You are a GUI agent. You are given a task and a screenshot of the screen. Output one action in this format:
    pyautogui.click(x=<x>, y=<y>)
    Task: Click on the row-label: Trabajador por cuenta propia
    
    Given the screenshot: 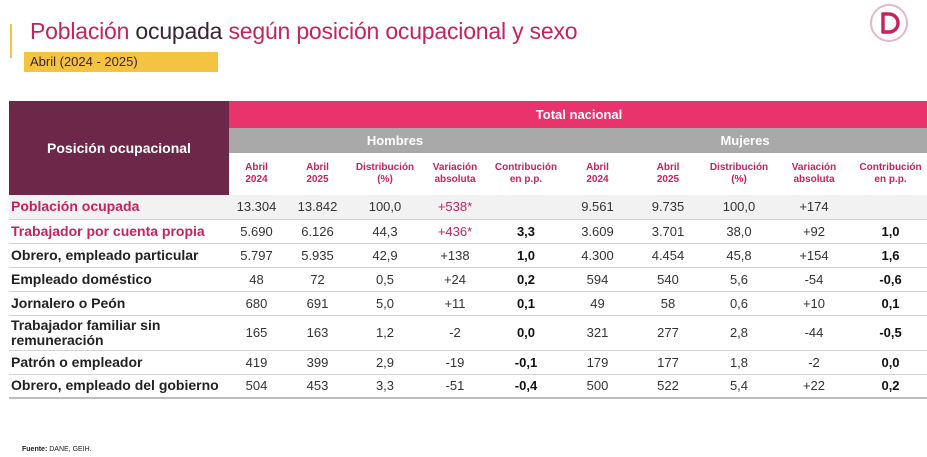 What is the action you would take?
    pyautogui.click(x=119, y=231)
    